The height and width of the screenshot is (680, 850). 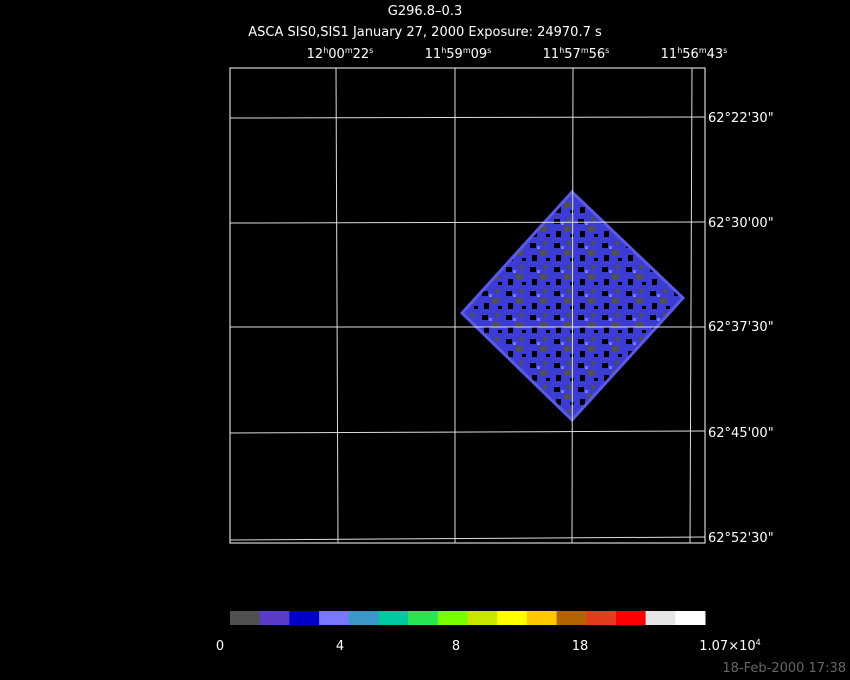 I want to click on superscript: 4, so click(x=758, y=642).